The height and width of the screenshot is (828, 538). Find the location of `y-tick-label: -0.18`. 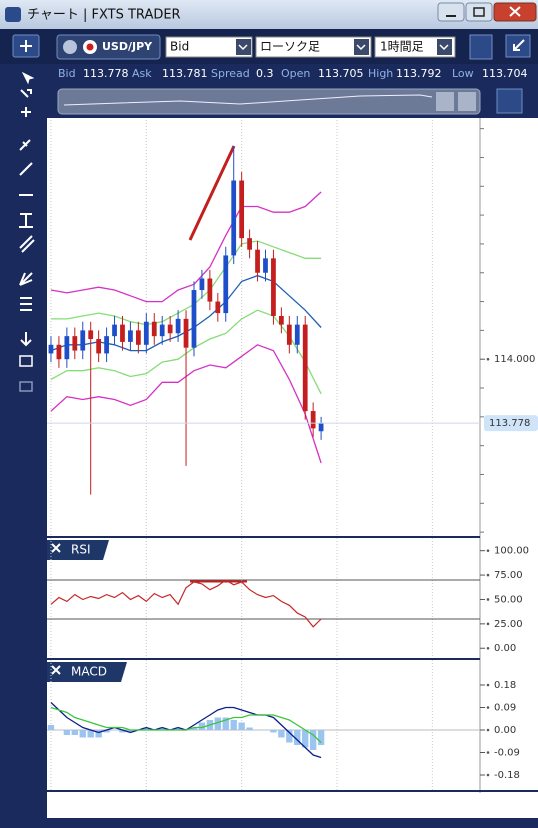

y-tick-label: -0.18 is located at coordinates (507, 775).